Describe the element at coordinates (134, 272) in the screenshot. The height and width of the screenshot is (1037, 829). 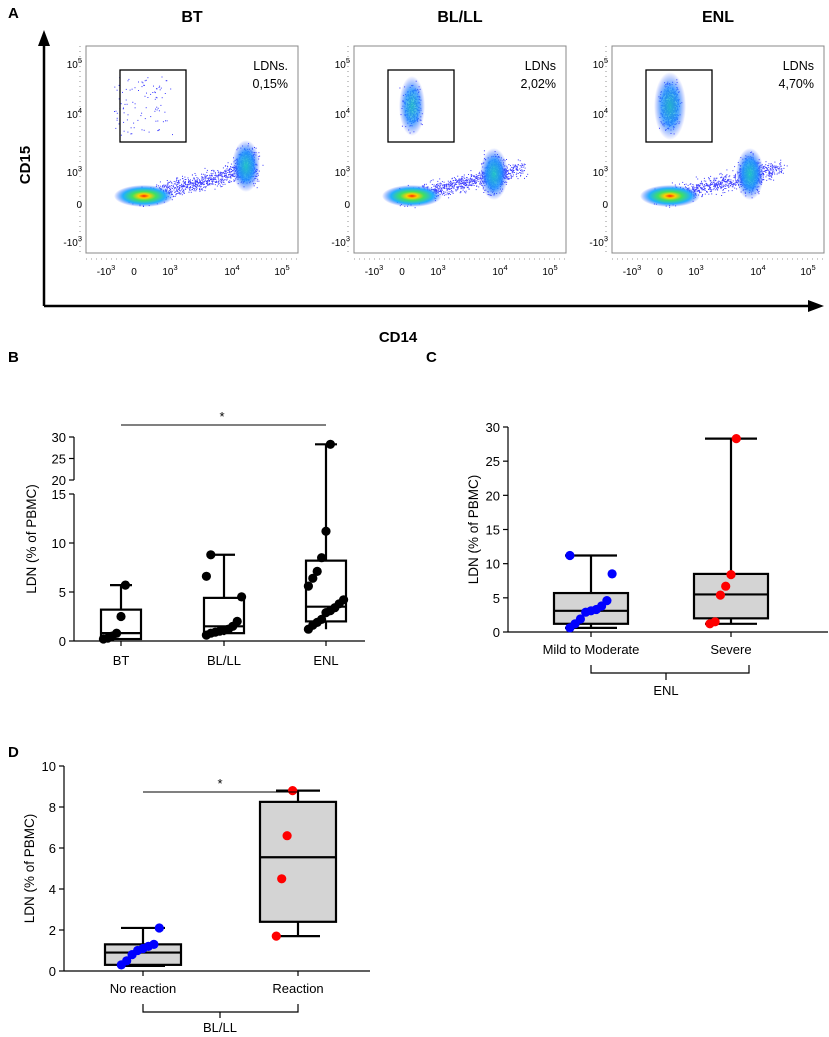
I see `x-tick-label: 0` at that location.